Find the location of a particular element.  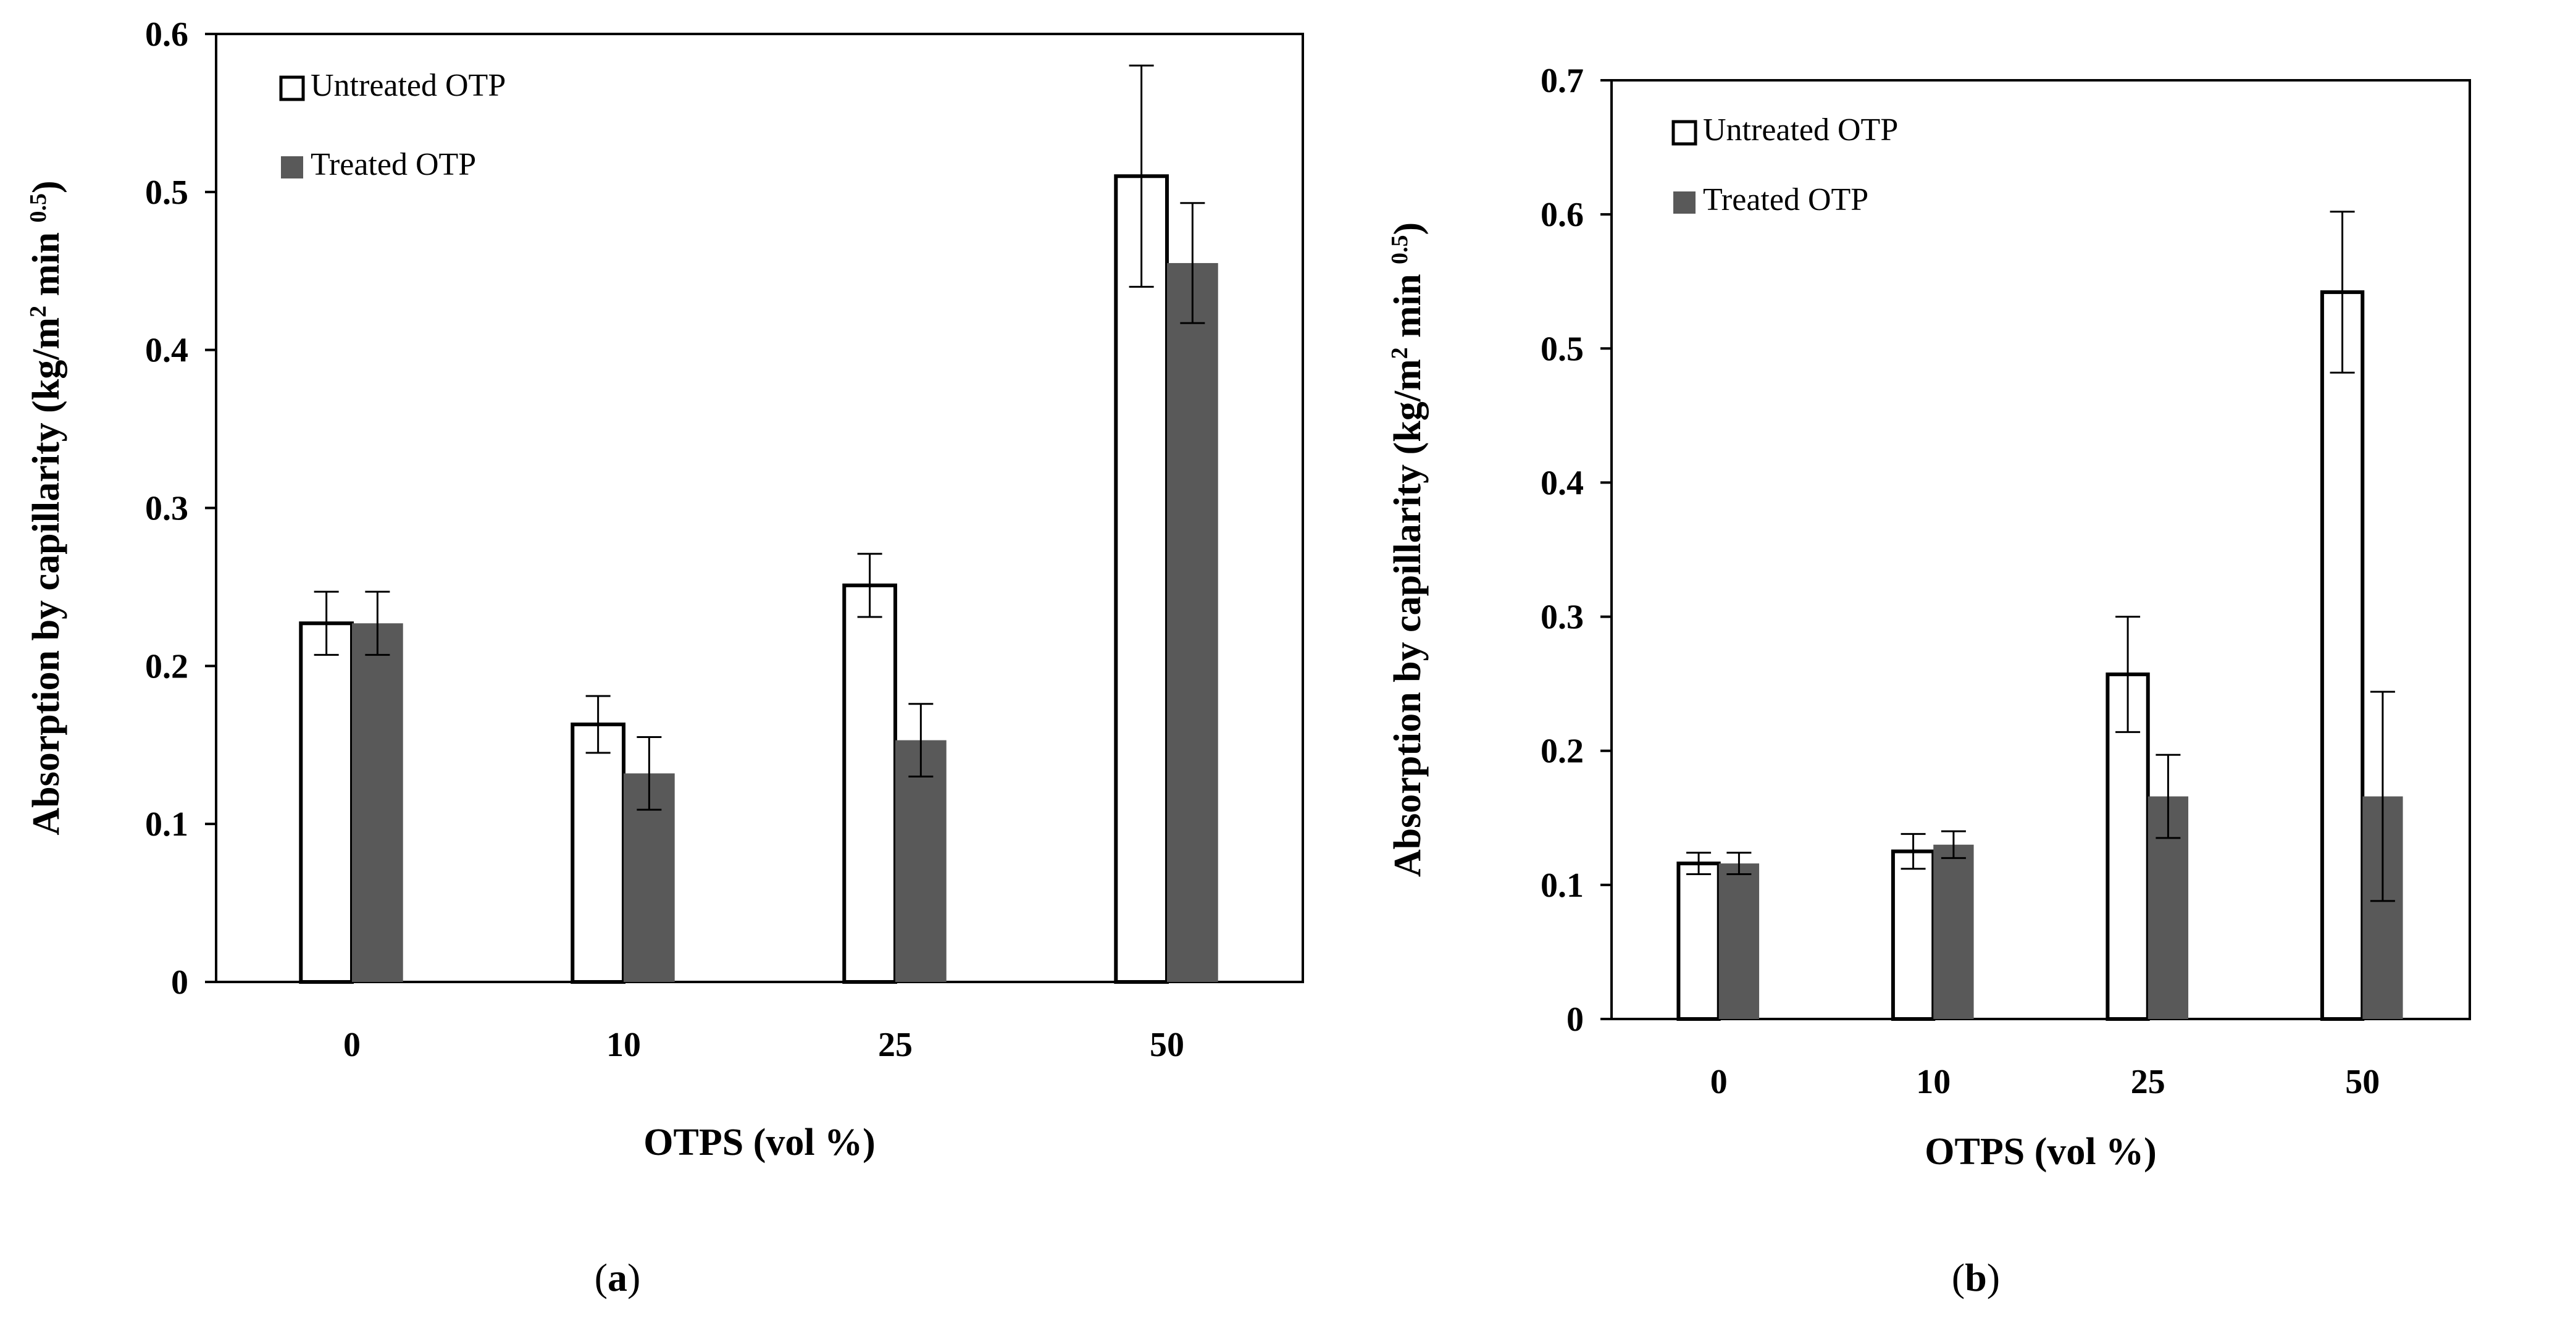

caption-letter: b is located at coordinates (1976, 1277).